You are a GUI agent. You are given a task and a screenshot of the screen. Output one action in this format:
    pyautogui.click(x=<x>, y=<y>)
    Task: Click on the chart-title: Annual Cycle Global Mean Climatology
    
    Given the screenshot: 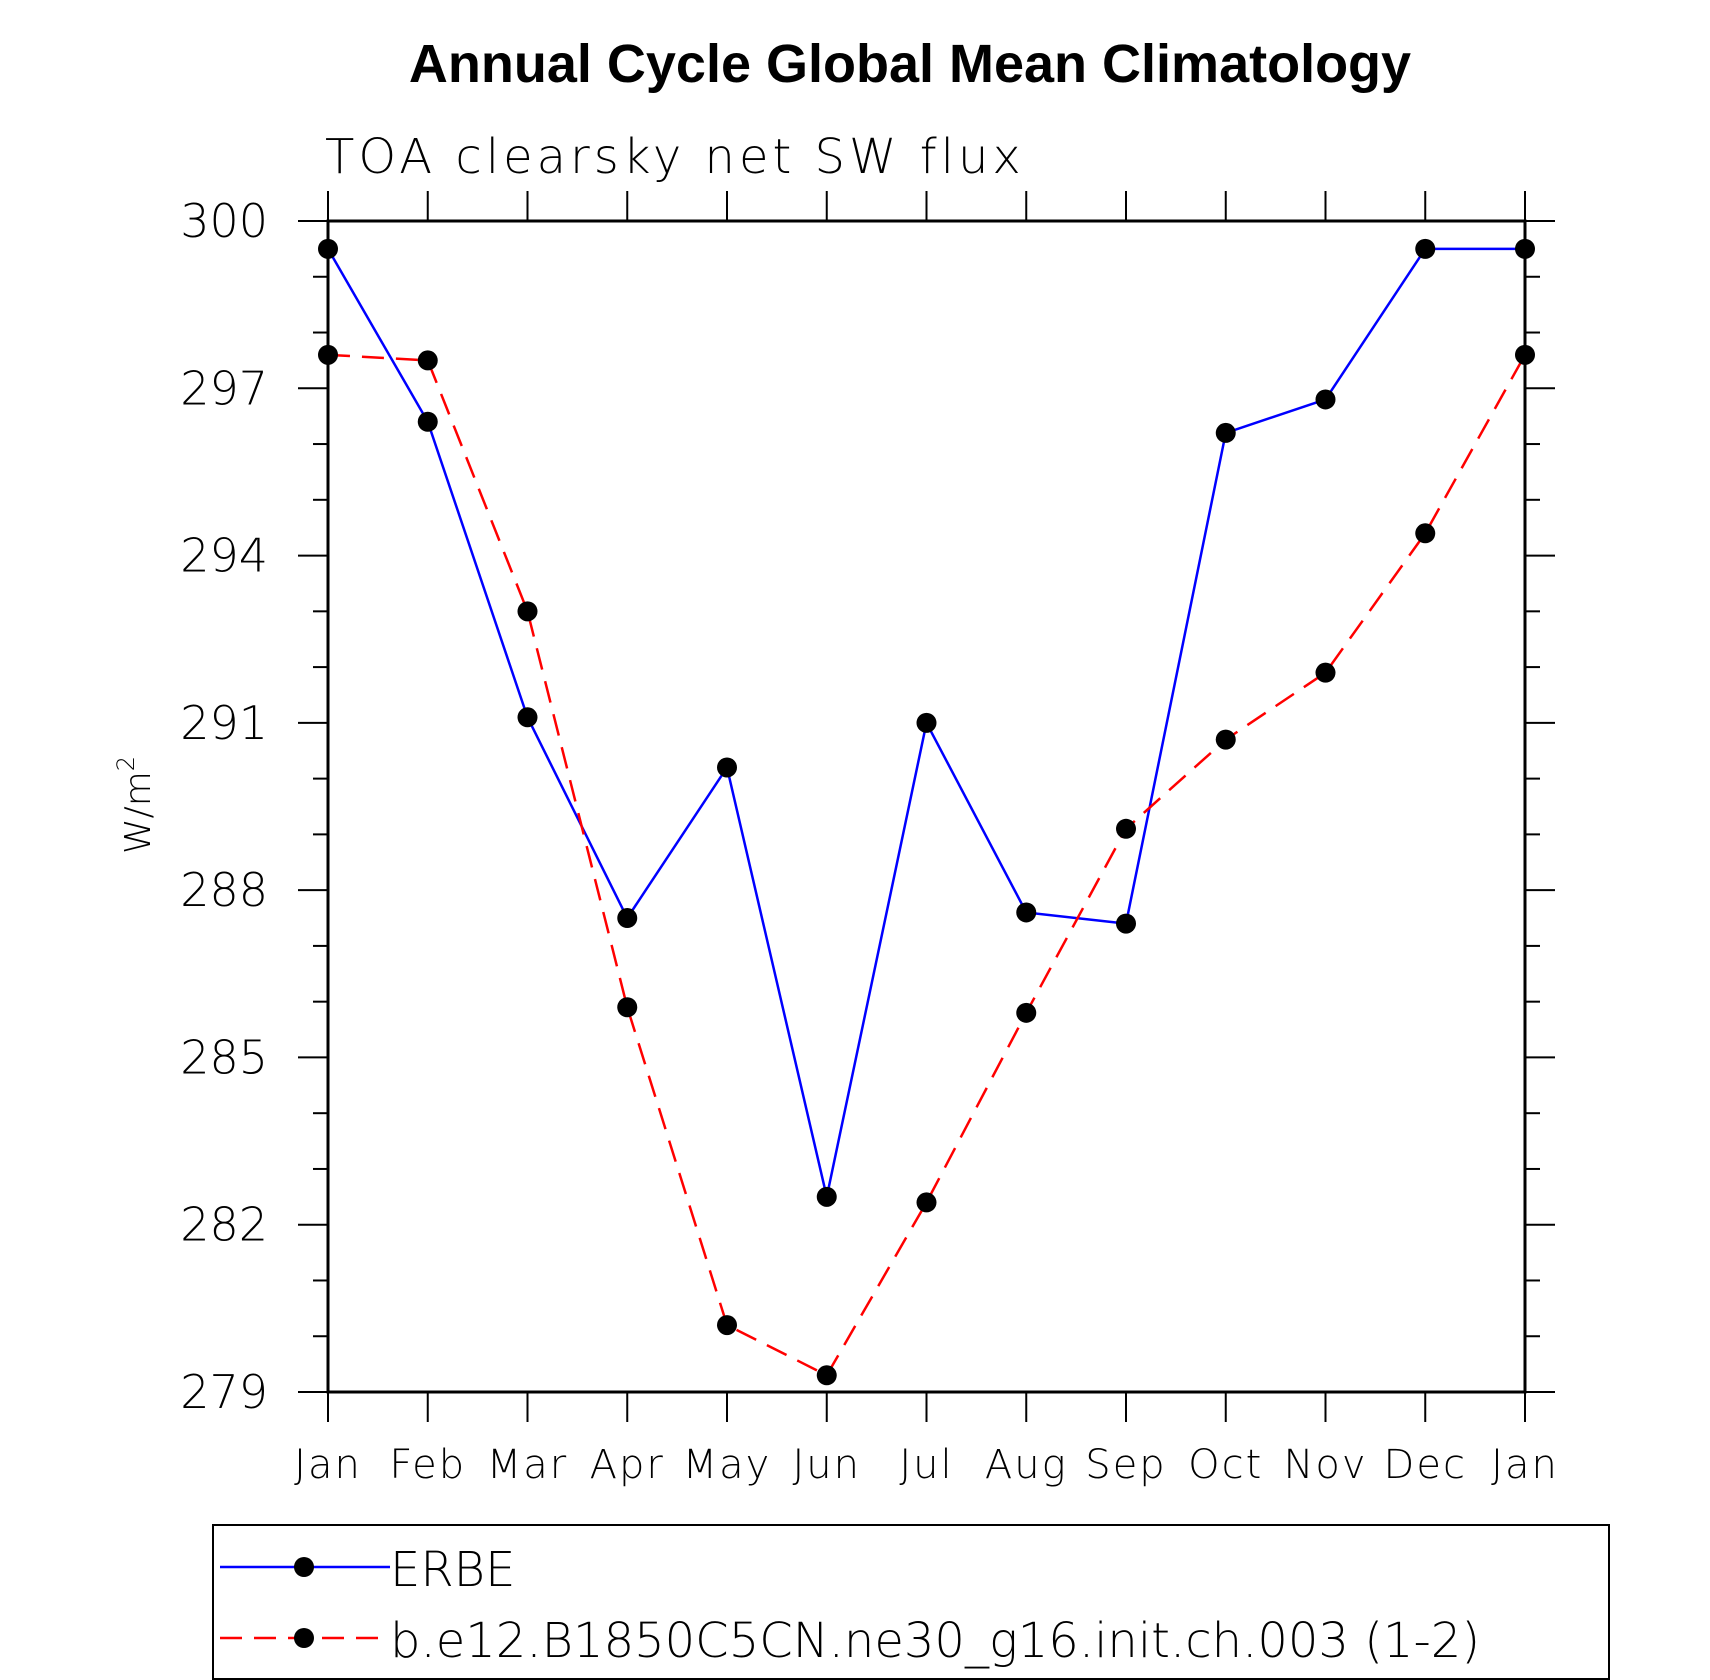 What is the action you would take?
    pyautogui.click(x=910, y=64)
    